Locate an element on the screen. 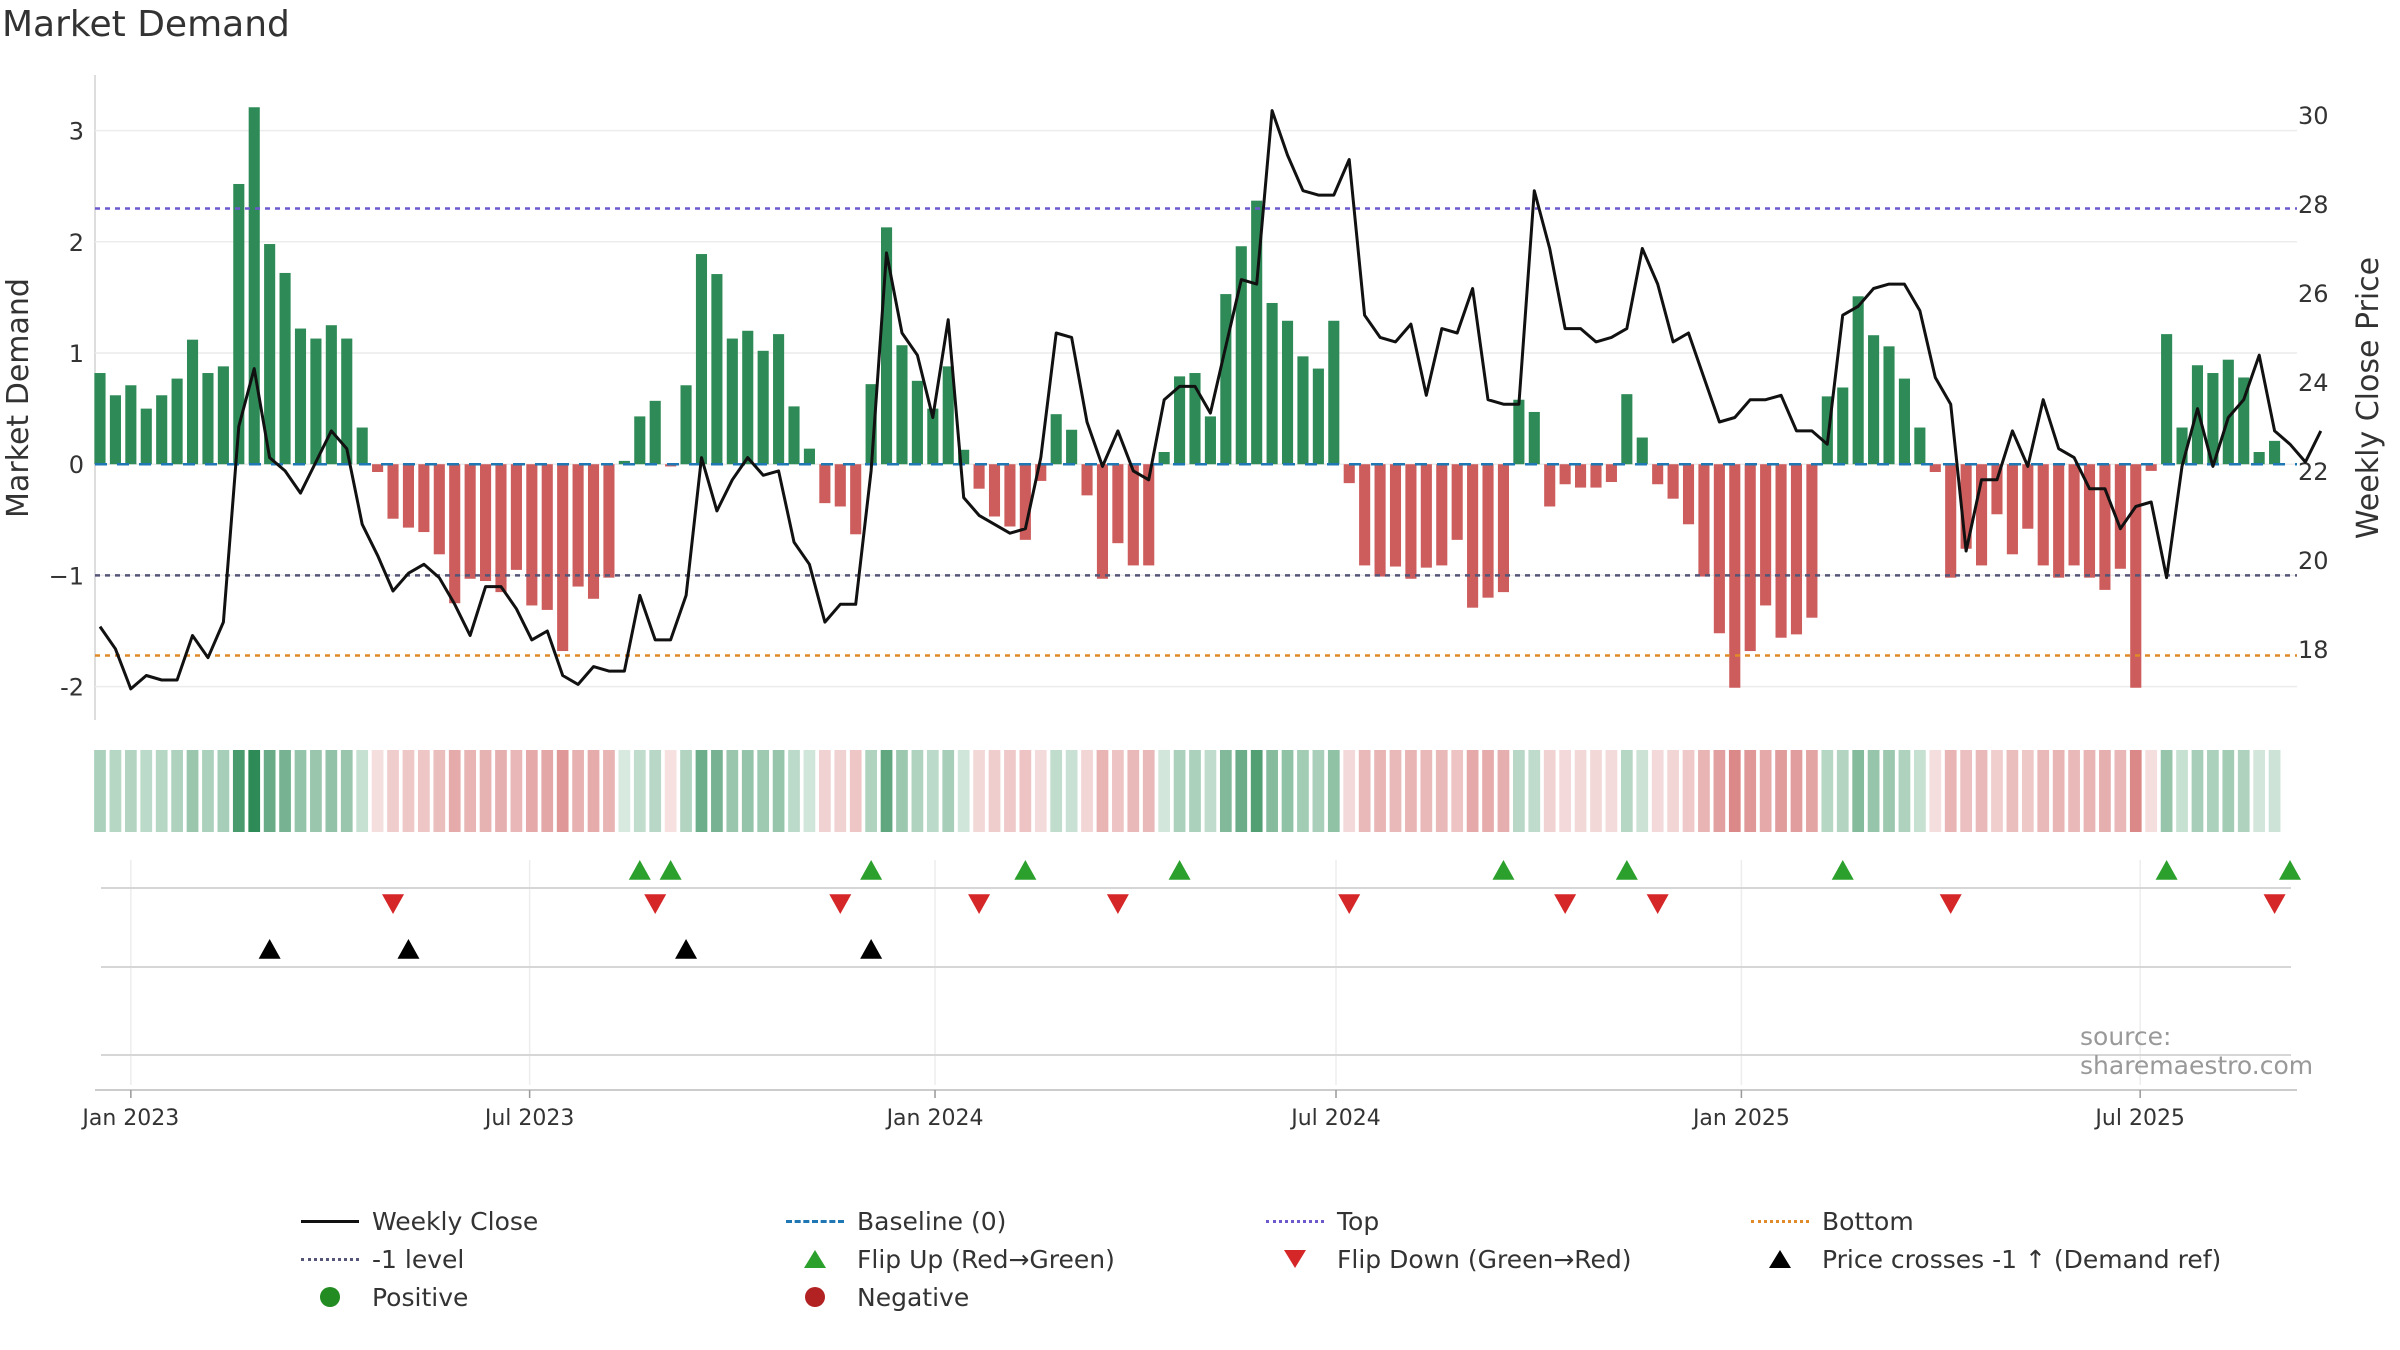 This screenshot has height=1350, width=2400. y2-tick-label: 28 is located at coordinates (2313, 205).